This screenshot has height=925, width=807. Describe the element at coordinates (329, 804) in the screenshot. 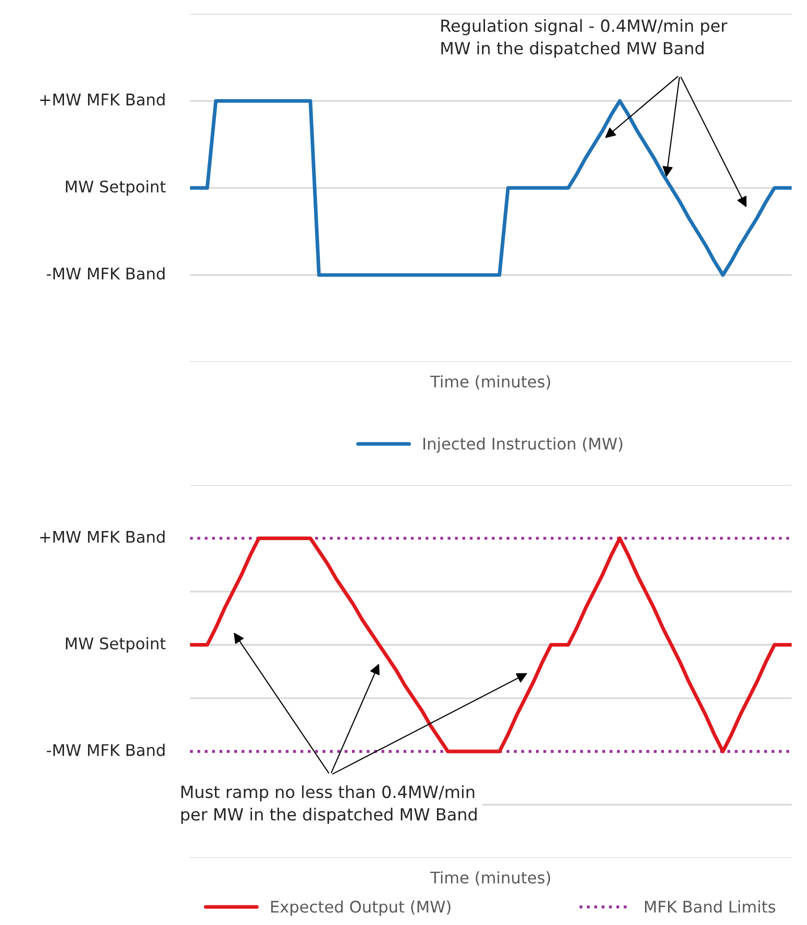

I see `text: Must ramp no less than 0.4MW/min per MW in the dispatched MW Band` at that location.